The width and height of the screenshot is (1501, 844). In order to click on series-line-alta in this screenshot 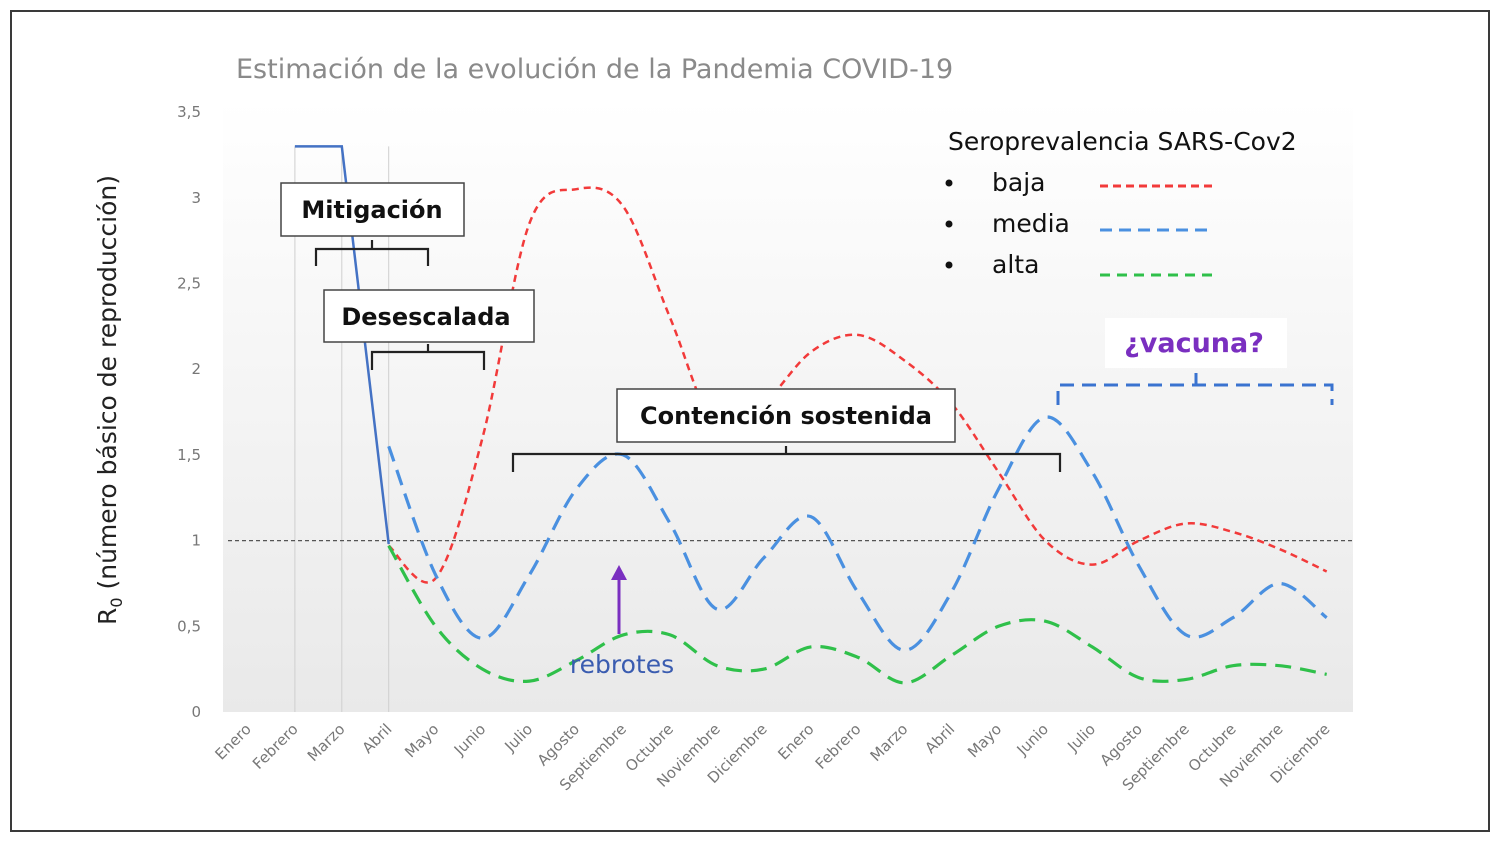, I will do `click(857, 614)`.